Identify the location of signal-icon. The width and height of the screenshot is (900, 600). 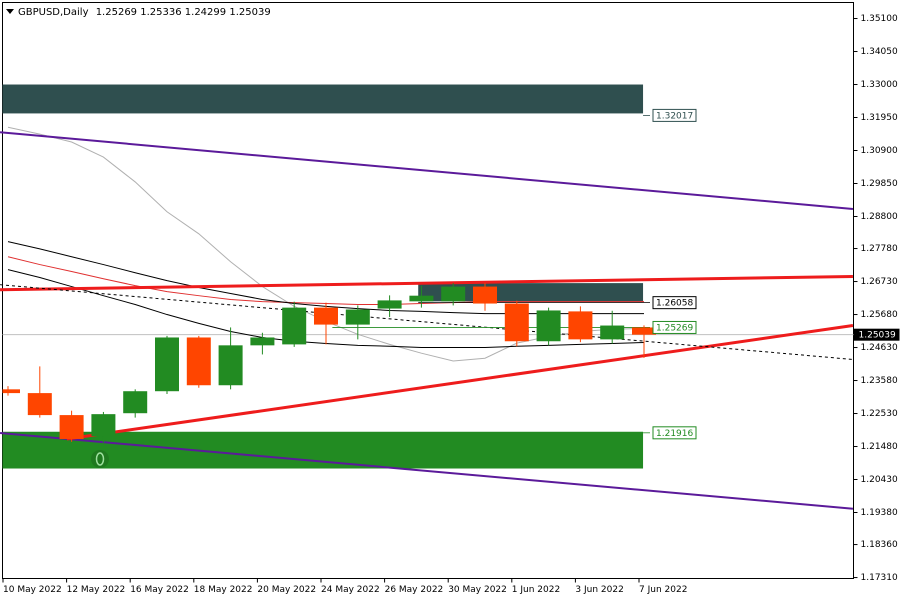
(100, 459).